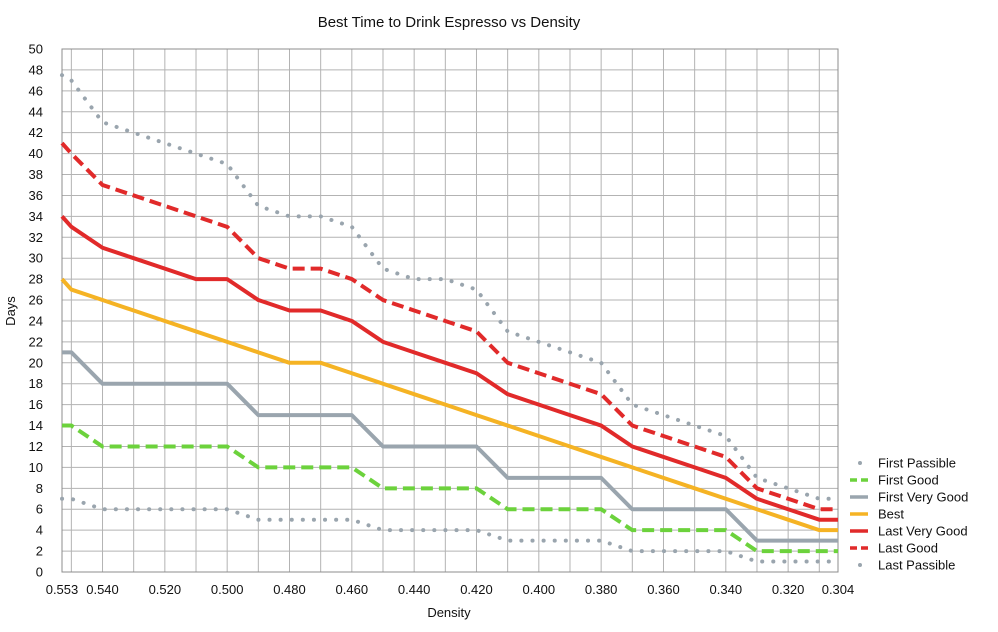  What do you see at coordinates (36, 195) in the screenshot?
I see `y-tick-label: 36` at bounding box center [36, 195].